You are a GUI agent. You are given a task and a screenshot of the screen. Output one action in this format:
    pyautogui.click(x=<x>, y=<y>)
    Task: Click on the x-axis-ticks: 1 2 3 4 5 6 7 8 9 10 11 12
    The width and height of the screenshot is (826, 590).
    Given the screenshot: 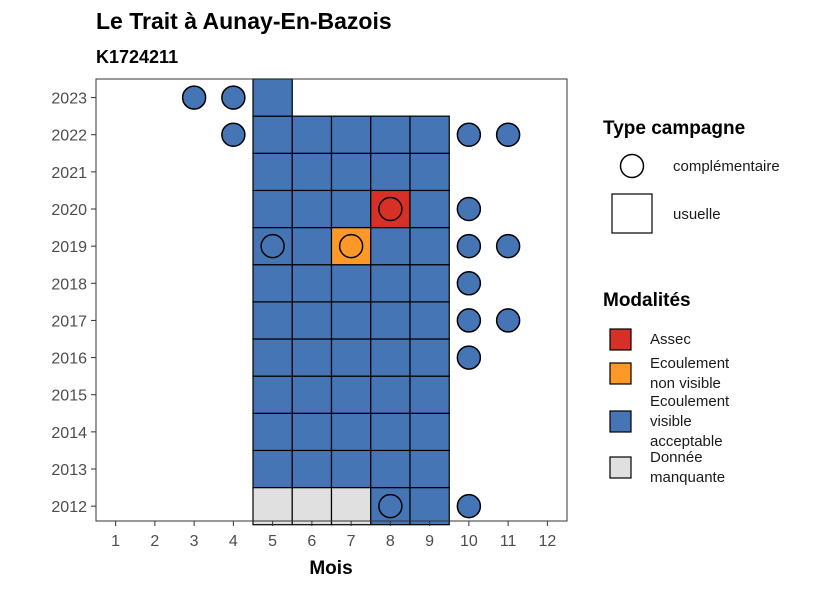 What is the action you would take?
    pyautogui.click(x=333, y=535)
    